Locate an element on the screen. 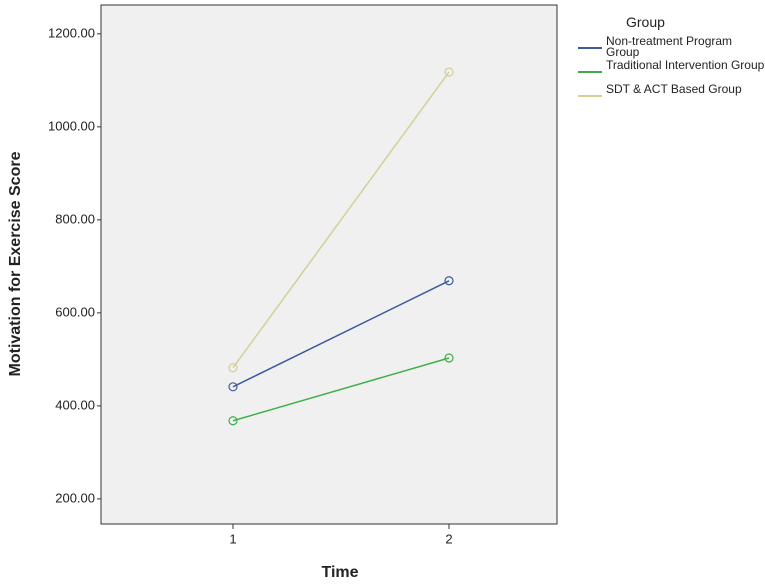 The image size is (765, 585). legend-entry: Traditional Intervention Group is located at coordinates (671, 70).